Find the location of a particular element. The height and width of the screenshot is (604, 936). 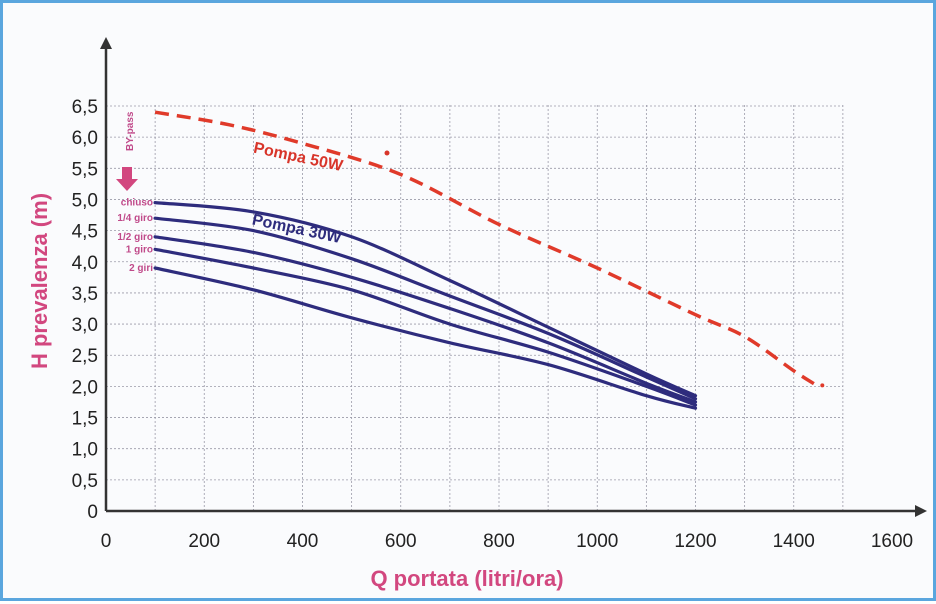

y-tick-label: 3,5 is located at coordinates (85, 294).